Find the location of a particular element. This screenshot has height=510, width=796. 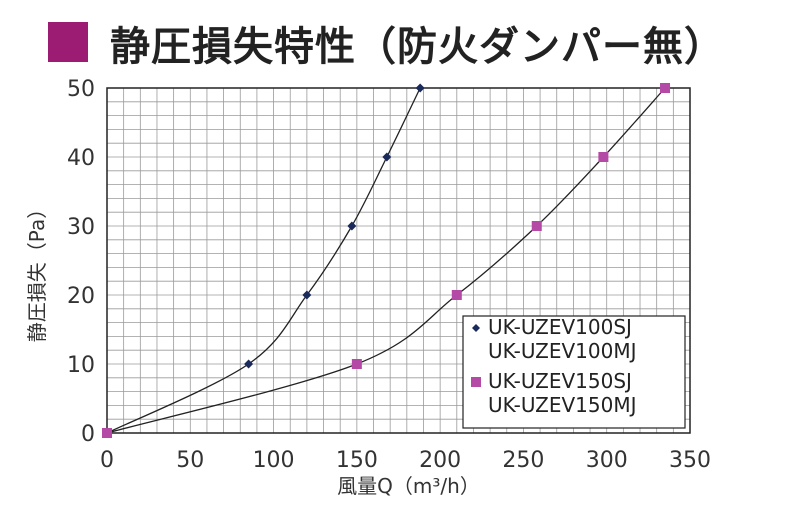

x-tick-label: 350 is located at coordinates (690, 460).